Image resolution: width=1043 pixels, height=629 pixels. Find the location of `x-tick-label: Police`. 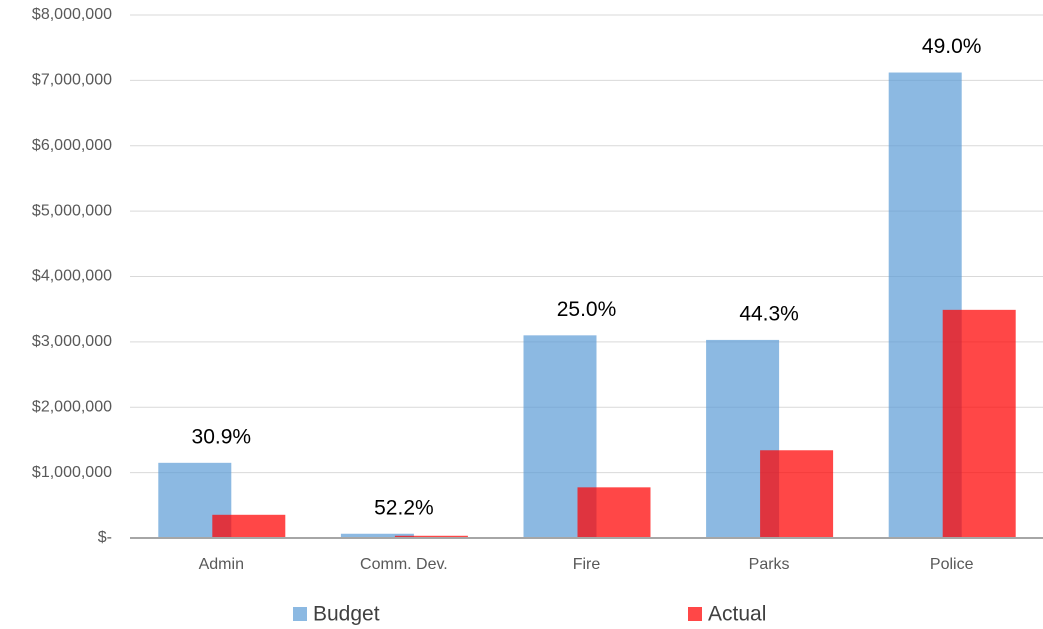

x-tick-label: Police is located at coordinates (952, 564).